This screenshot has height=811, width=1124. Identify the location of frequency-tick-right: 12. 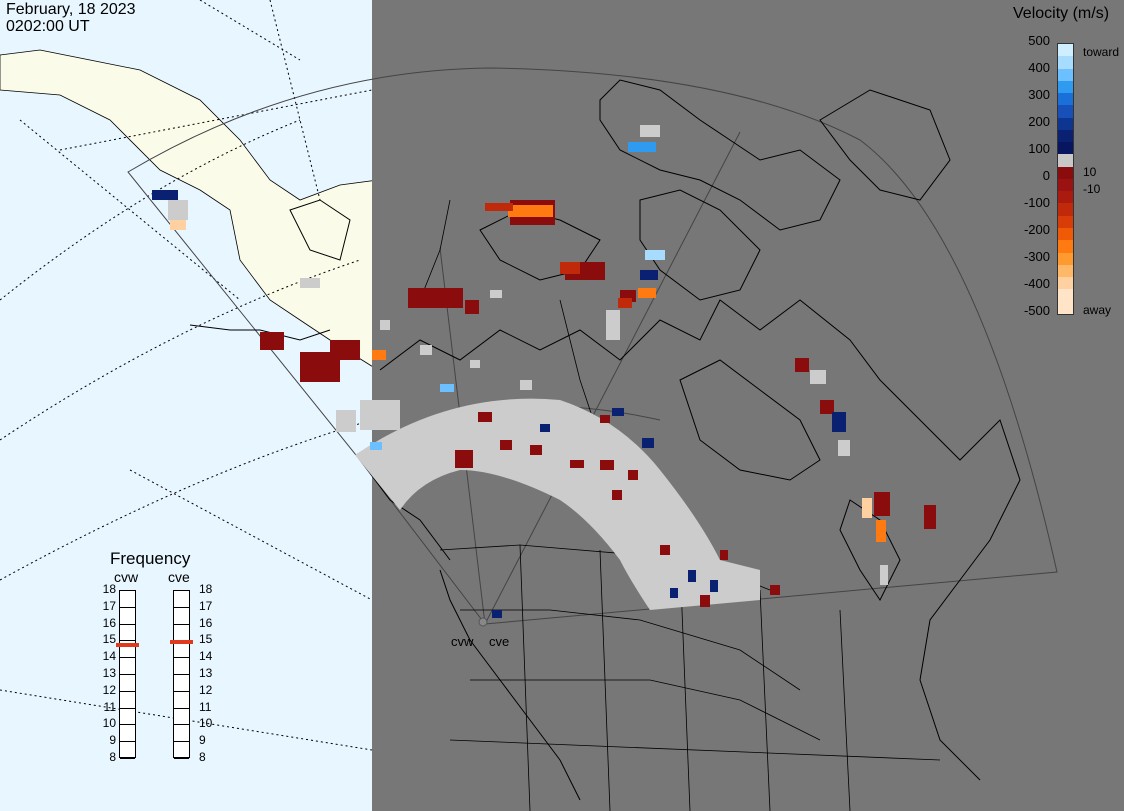
(206, 689).